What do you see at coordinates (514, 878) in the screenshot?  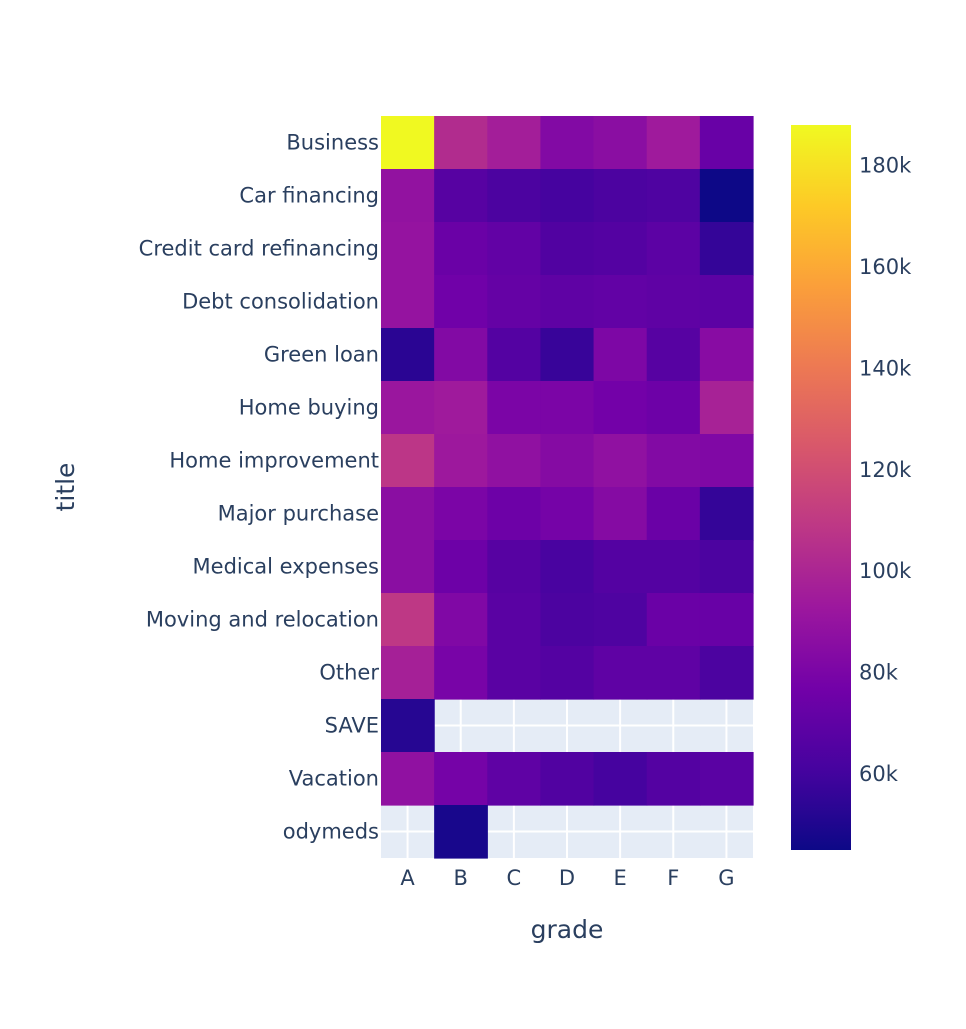 I see `x-tick-label: C` at bounding box center [514, 878].